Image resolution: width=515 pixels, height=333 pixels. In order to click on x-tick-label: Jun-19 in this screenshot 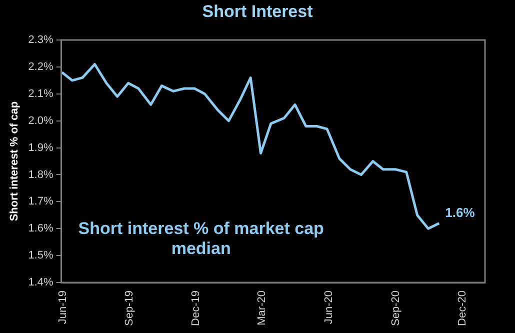, I will do `click(62, 307)`.